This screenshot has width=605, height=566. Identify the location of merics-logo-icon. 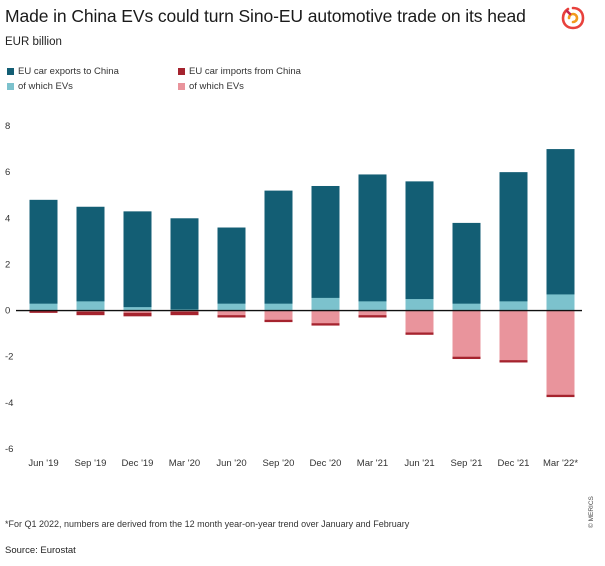
(573, 18).